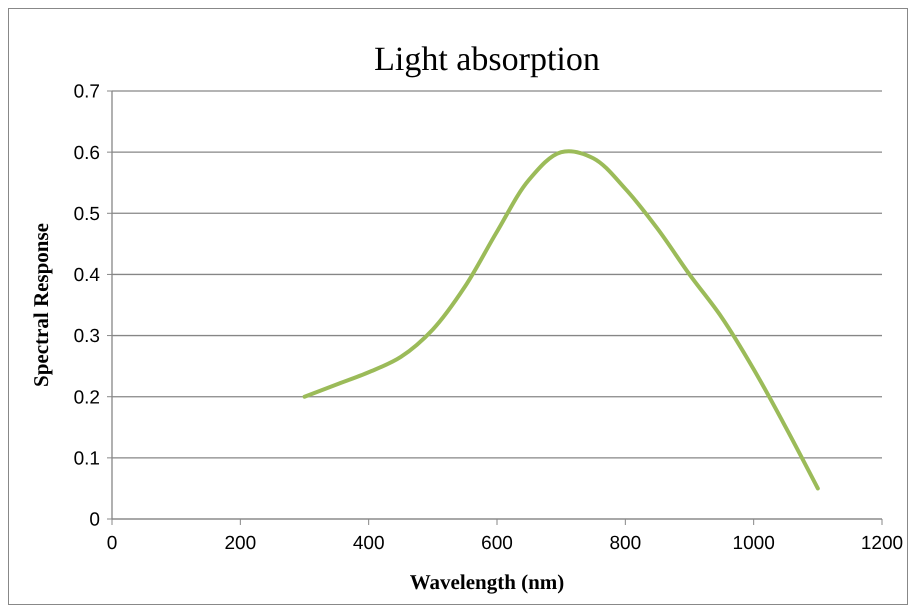 Image resolution: width=916 pixels, height=613 pixels. What do you see at coordinates (112, 543) in the screenshot?
I see `x-tick-label: 0` at bounding box center [112, 543].